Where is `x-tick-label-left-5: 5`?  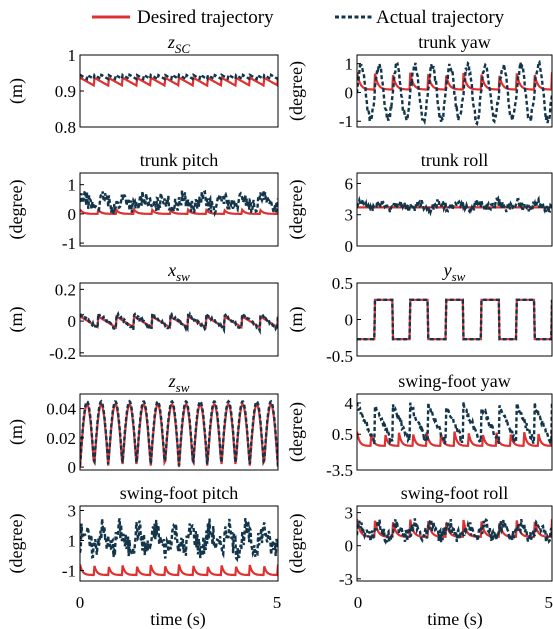 x-tick-label-left-5: 5 is located at coordinates (277, 602).